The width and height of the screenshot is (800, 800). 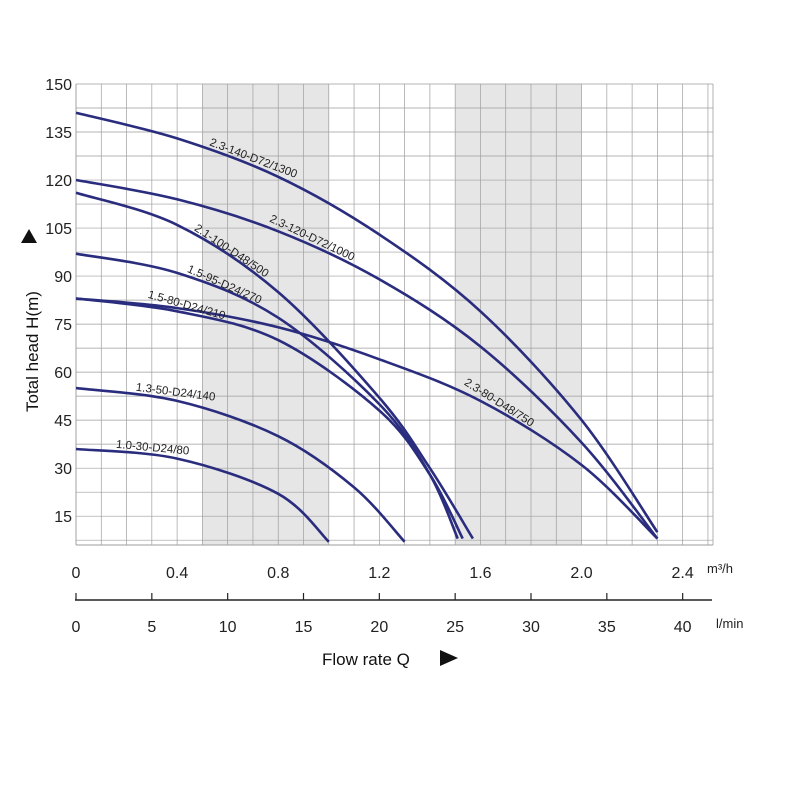 What do you see at coordinates (531, 627) in the screenshot?
I see `x-tick-label-secondary: 30` at bounding box center [531, 627].